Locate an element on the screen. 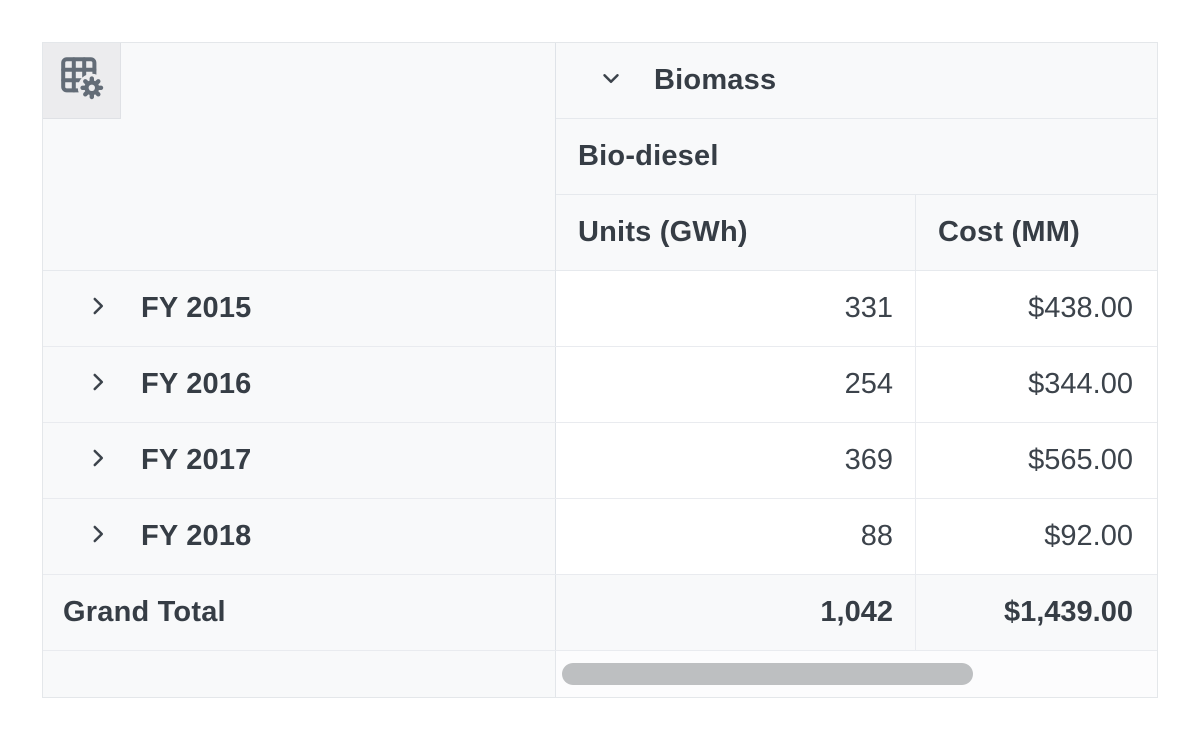  row-groups-header-cell is located at coordinates (299, 157).